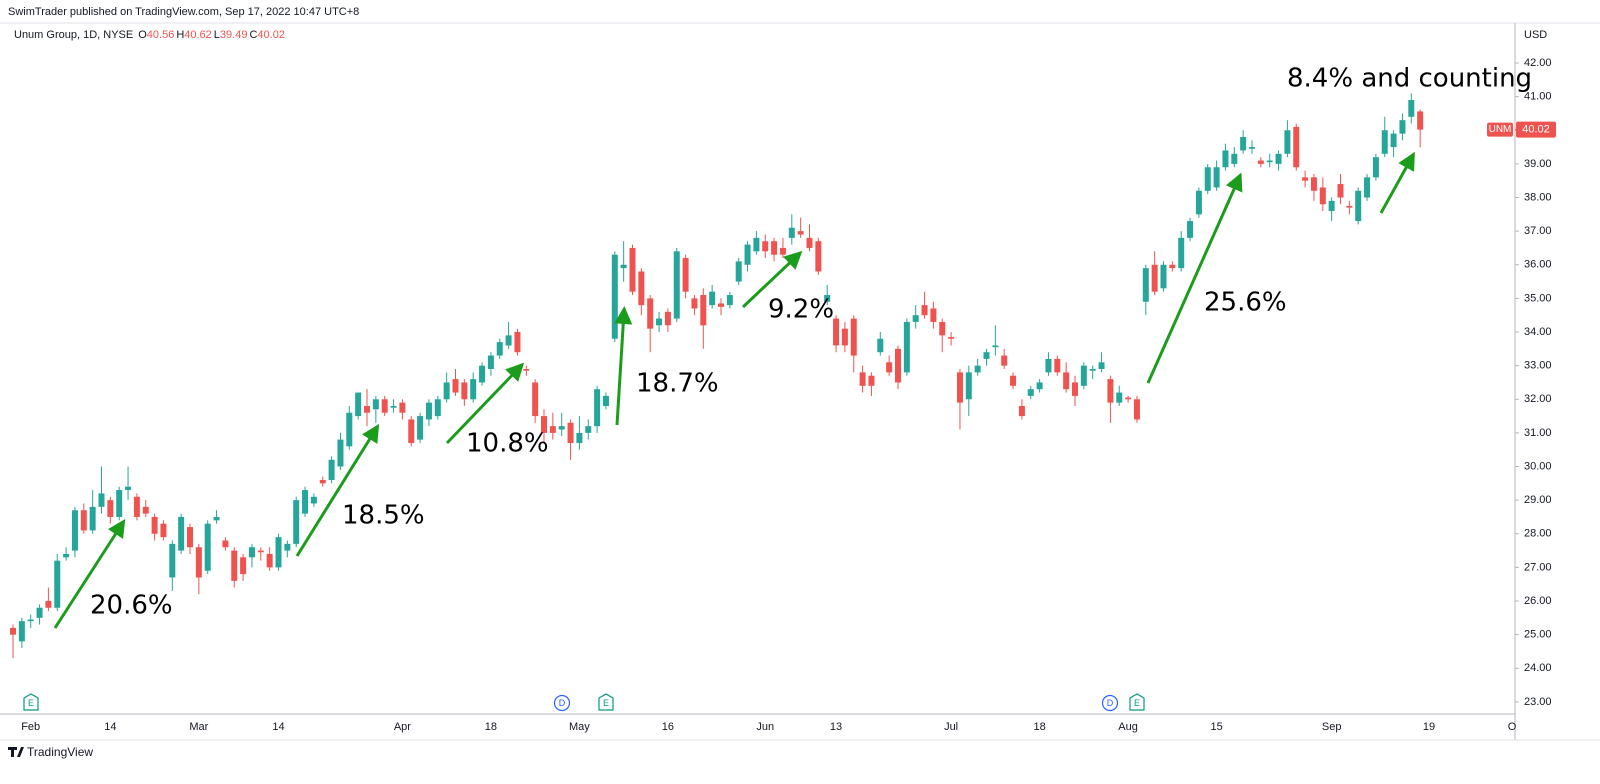 This screenshot has height=784, width=1600. What do you see at coordinates (234, 35) in the screenshot?
I see `legend-value: 39.49` at bounding box center [234, 35].